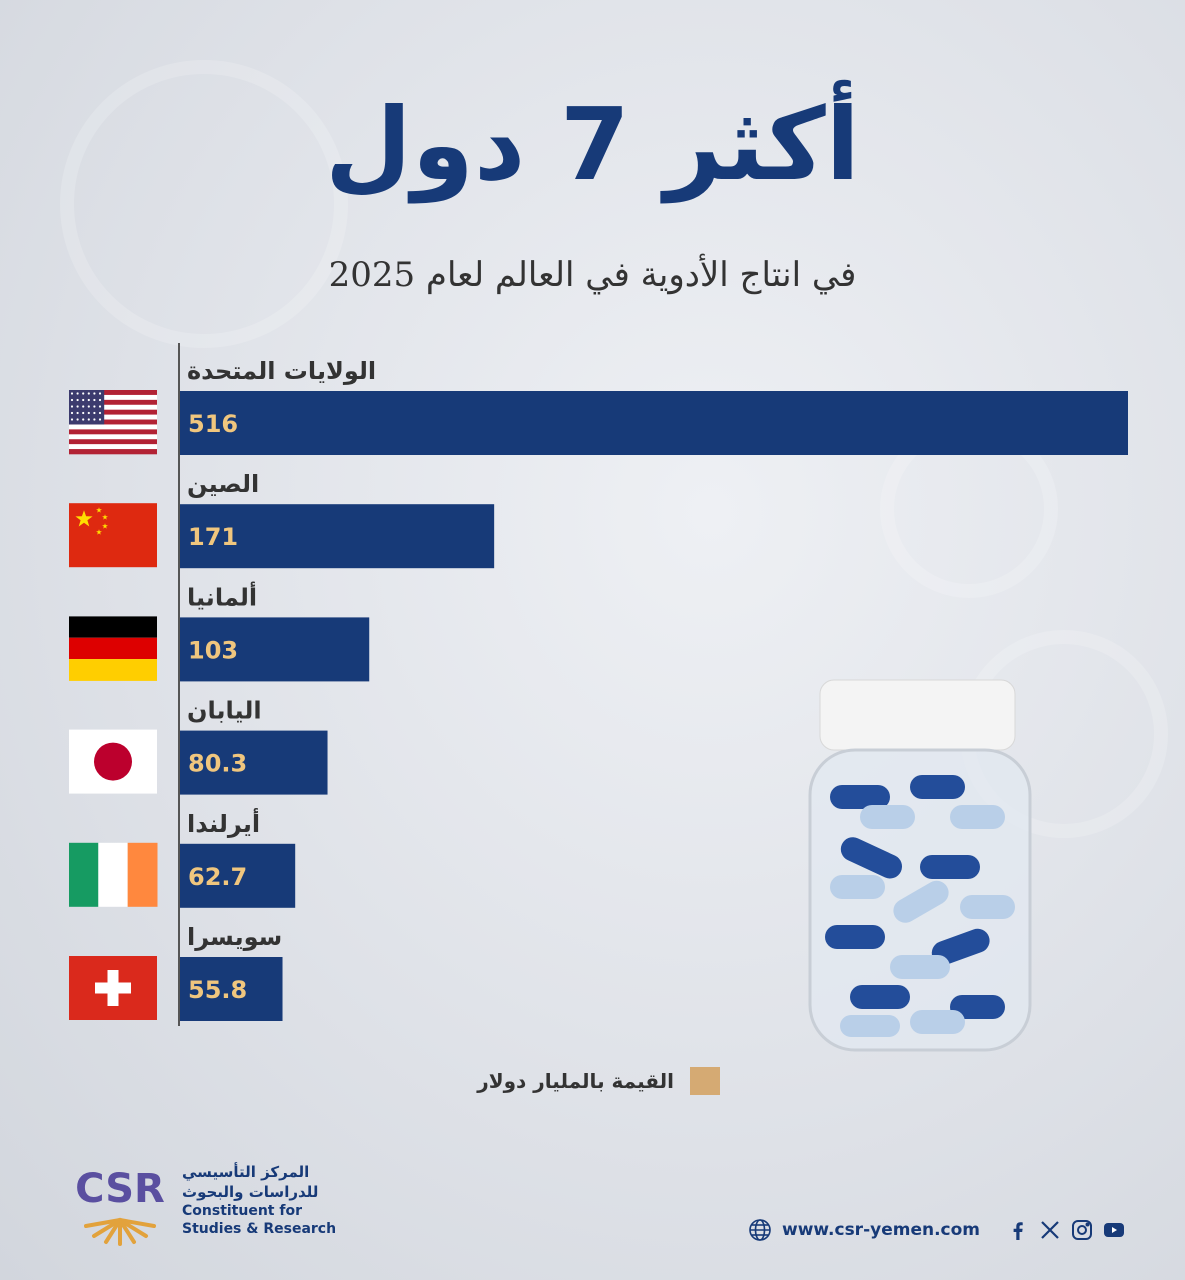  What do you see at coordinates (259, 1229) in the screenshot?
I see `org-name-en-line2: Studies & Research` at bounding box center [259, 1229].